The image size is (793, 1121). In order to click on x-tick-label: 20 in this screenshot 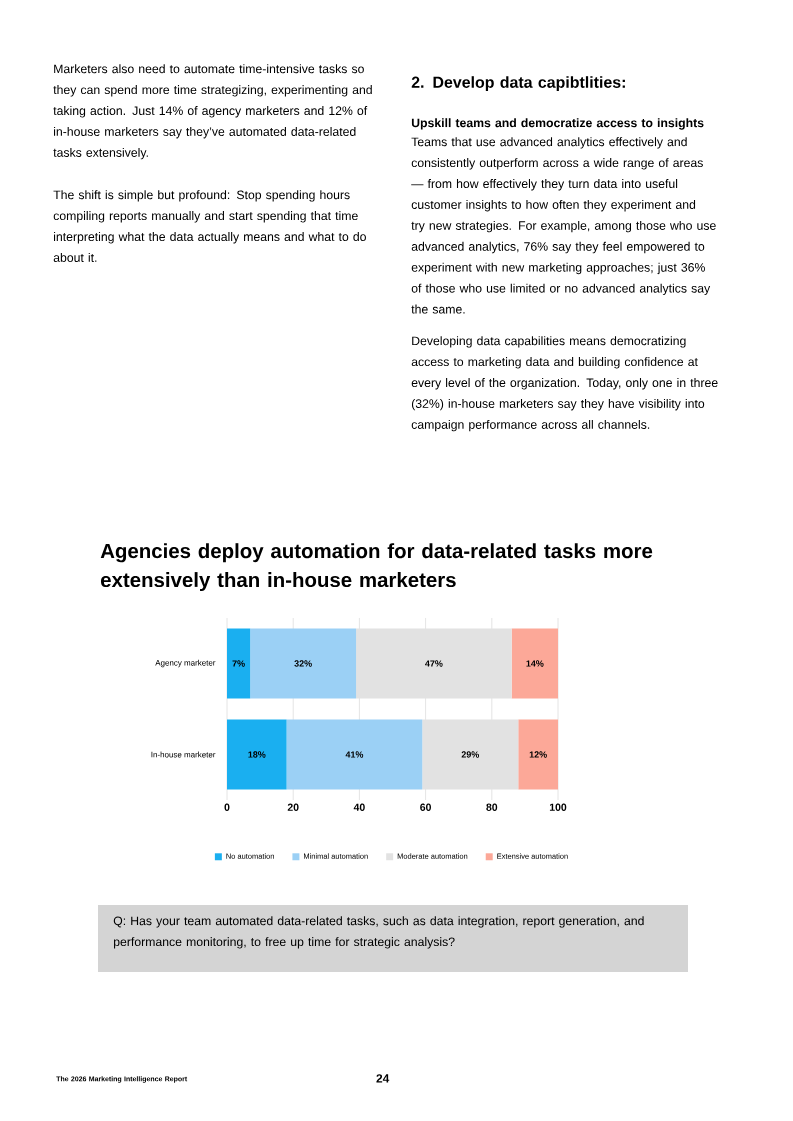, I will do `click(293, 807)`.